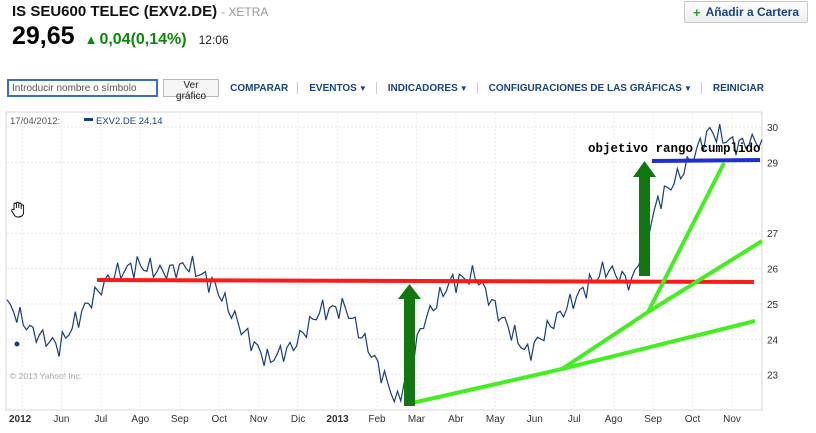 Image resolution: width=816 pixels, height=433 pixels. What do you see at coordinates (91, 39) in the screenshot?
I see `up-arrow-icon: ▲` at bounding box center [91, 39].